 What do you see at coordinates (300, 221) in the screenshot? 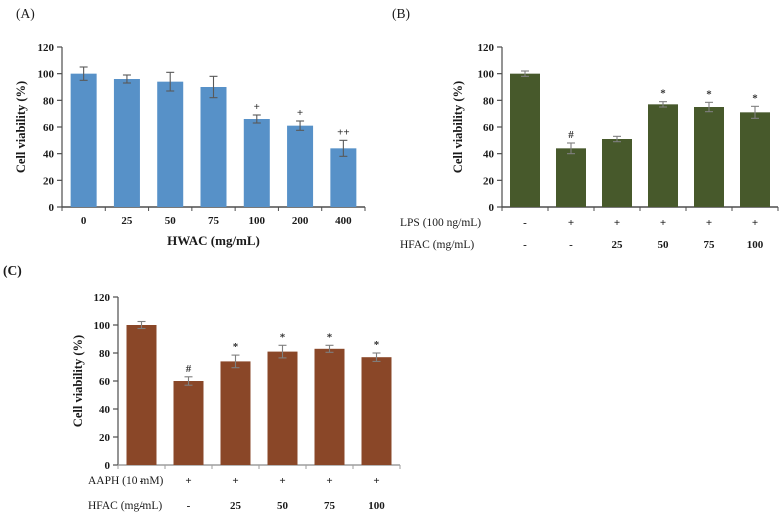
I see `x-category-label: 200` at bounding box center [300, 221].